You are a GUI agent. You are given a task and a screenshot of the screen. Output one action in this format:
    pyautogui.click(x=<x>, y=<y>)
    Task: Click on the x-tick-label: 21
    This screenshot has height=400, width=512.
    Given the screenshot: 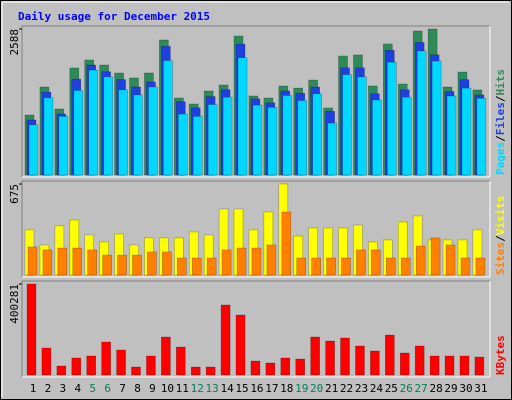 What is the action you would take?
    pyautogui.click(x=331, y=388)
    